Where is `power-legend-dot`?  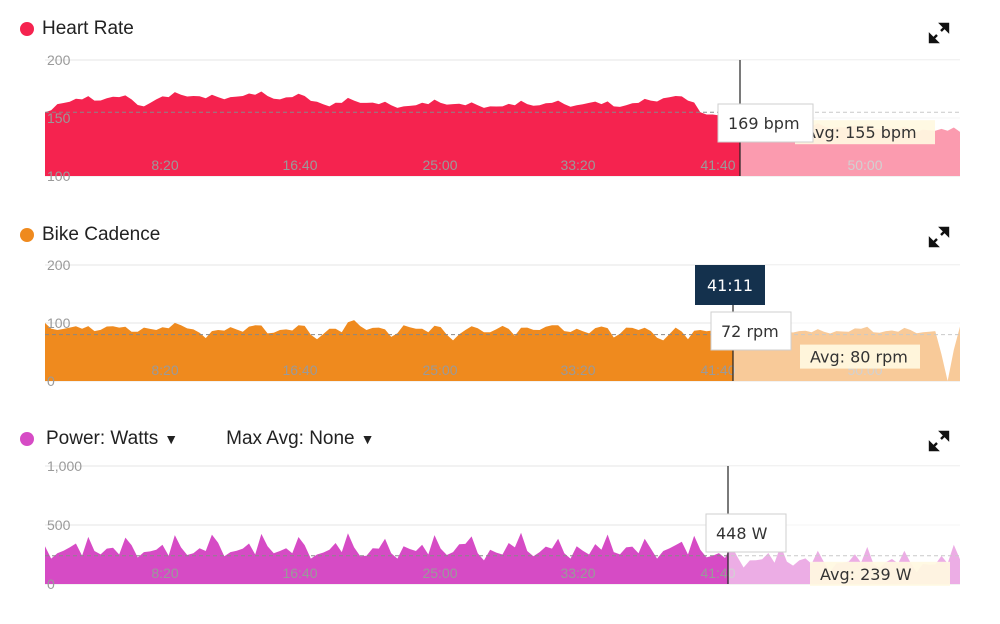 power-legend-dot is located at coordinates (27, 439).